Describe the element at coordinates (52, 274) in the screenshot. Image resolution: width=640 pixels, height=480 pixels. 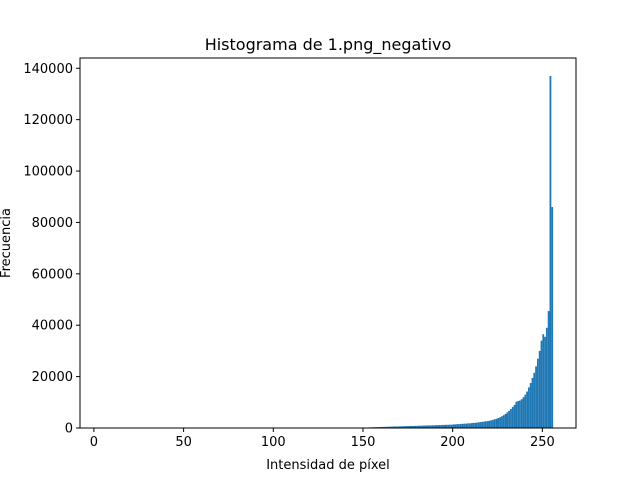
I see `y-tick-label: 60000` at that location.